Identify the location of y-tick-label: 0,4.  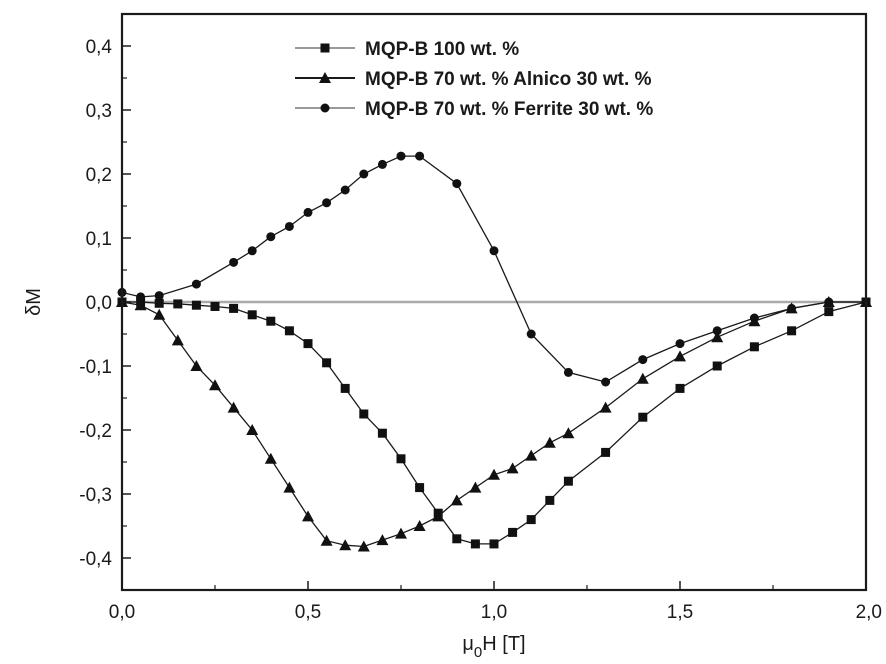
(99, 47).